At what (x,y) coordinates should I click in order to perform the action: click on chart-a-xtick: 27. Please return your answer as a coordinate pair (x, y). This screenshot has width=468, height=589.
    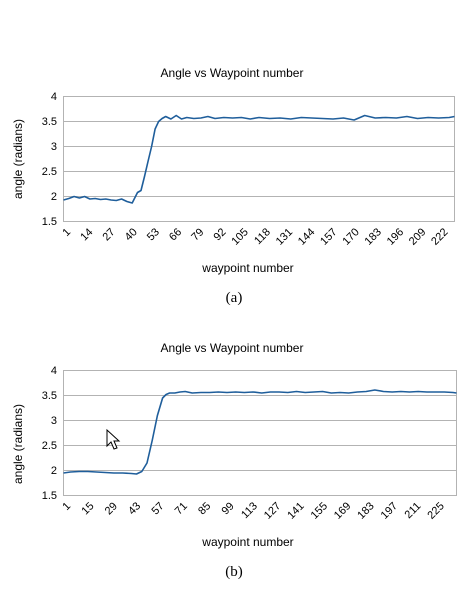
    Looking at the image, I should click on (108, 234).